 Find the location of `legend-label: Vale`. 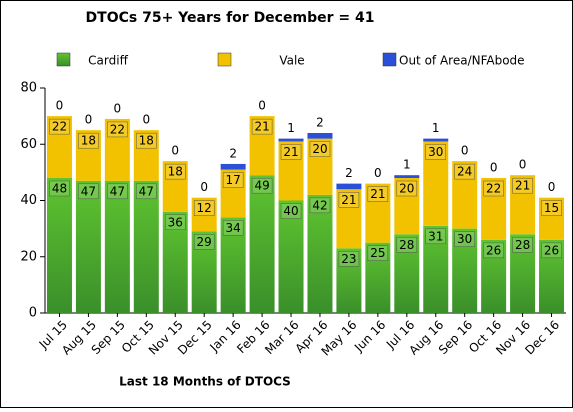

legend-label: Vale is located at coordinates (291, 61).